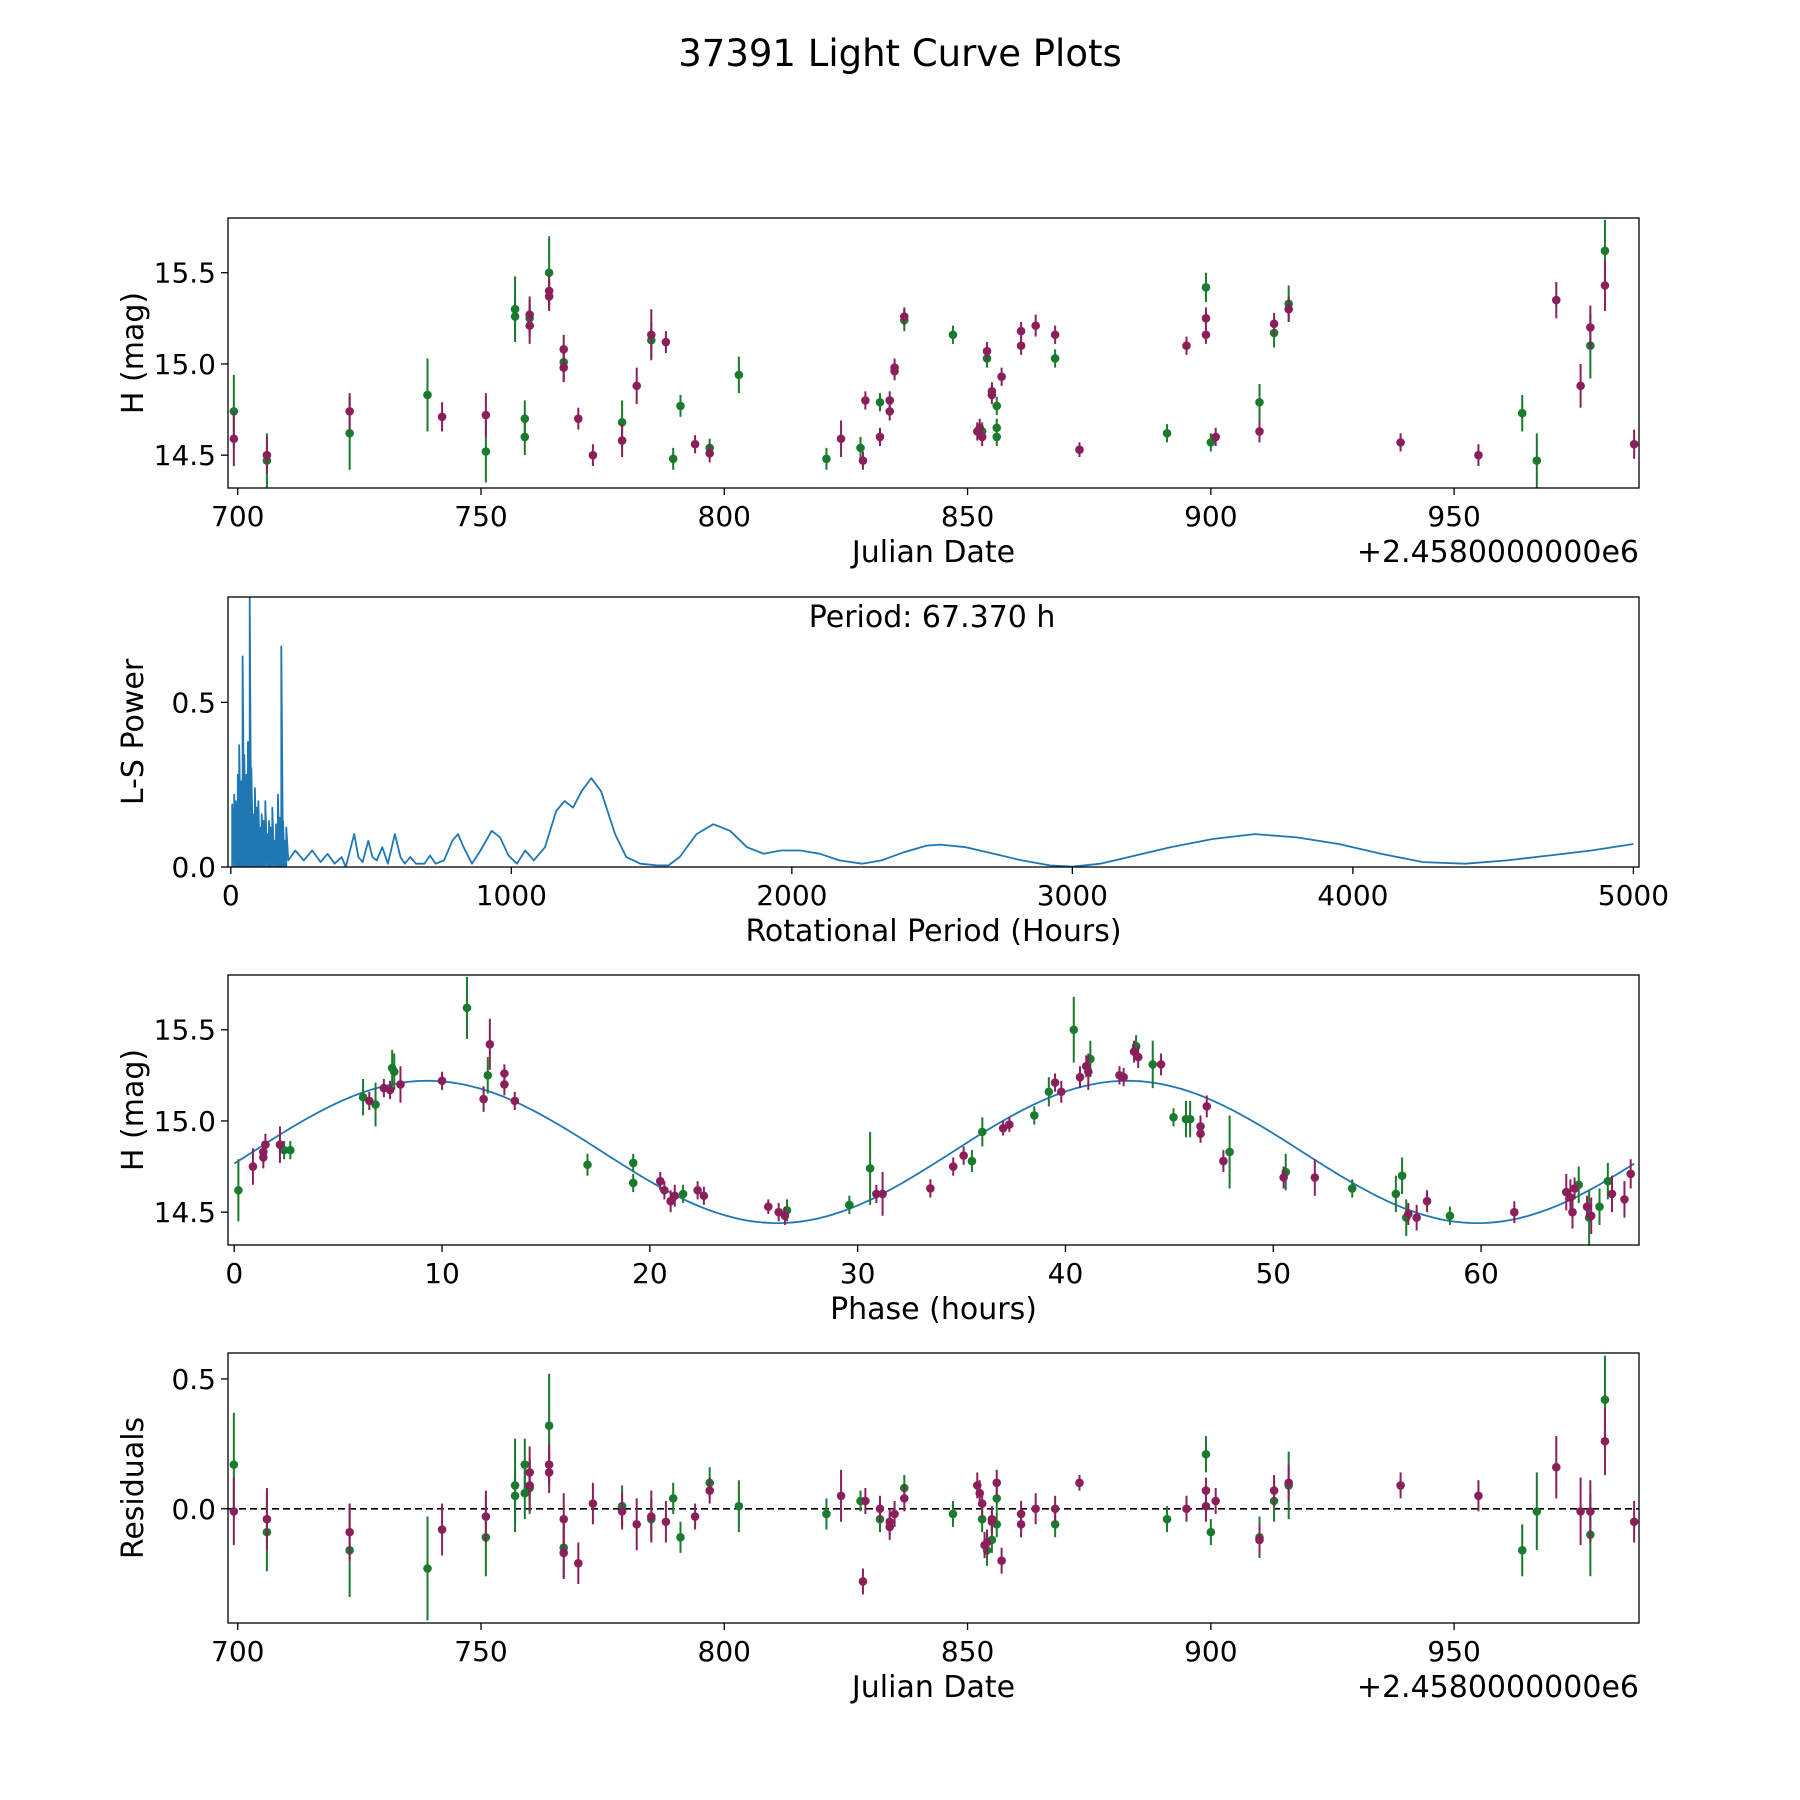 The image size is (1800, 1800). I want to click on fit-curve, so click(934, 1151).